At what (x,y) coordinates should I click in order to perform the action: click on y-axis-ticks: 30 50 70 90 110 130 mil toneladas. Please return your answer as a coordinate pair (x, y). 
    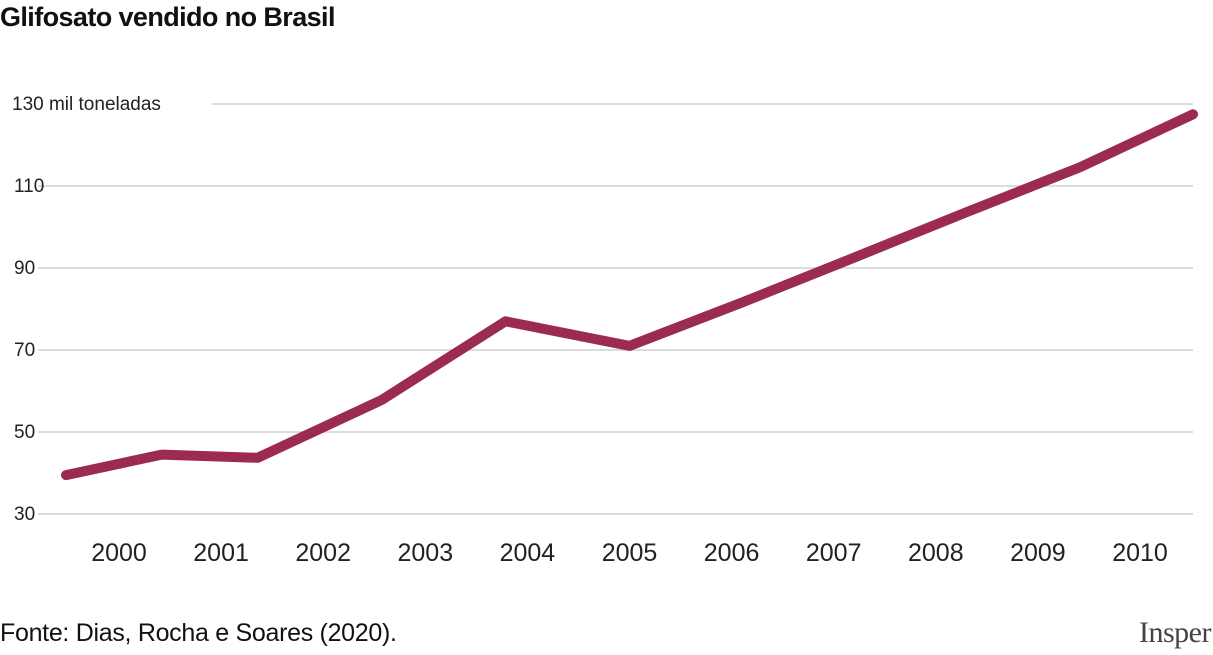
    Looking at the image, I should click on (86, 309).